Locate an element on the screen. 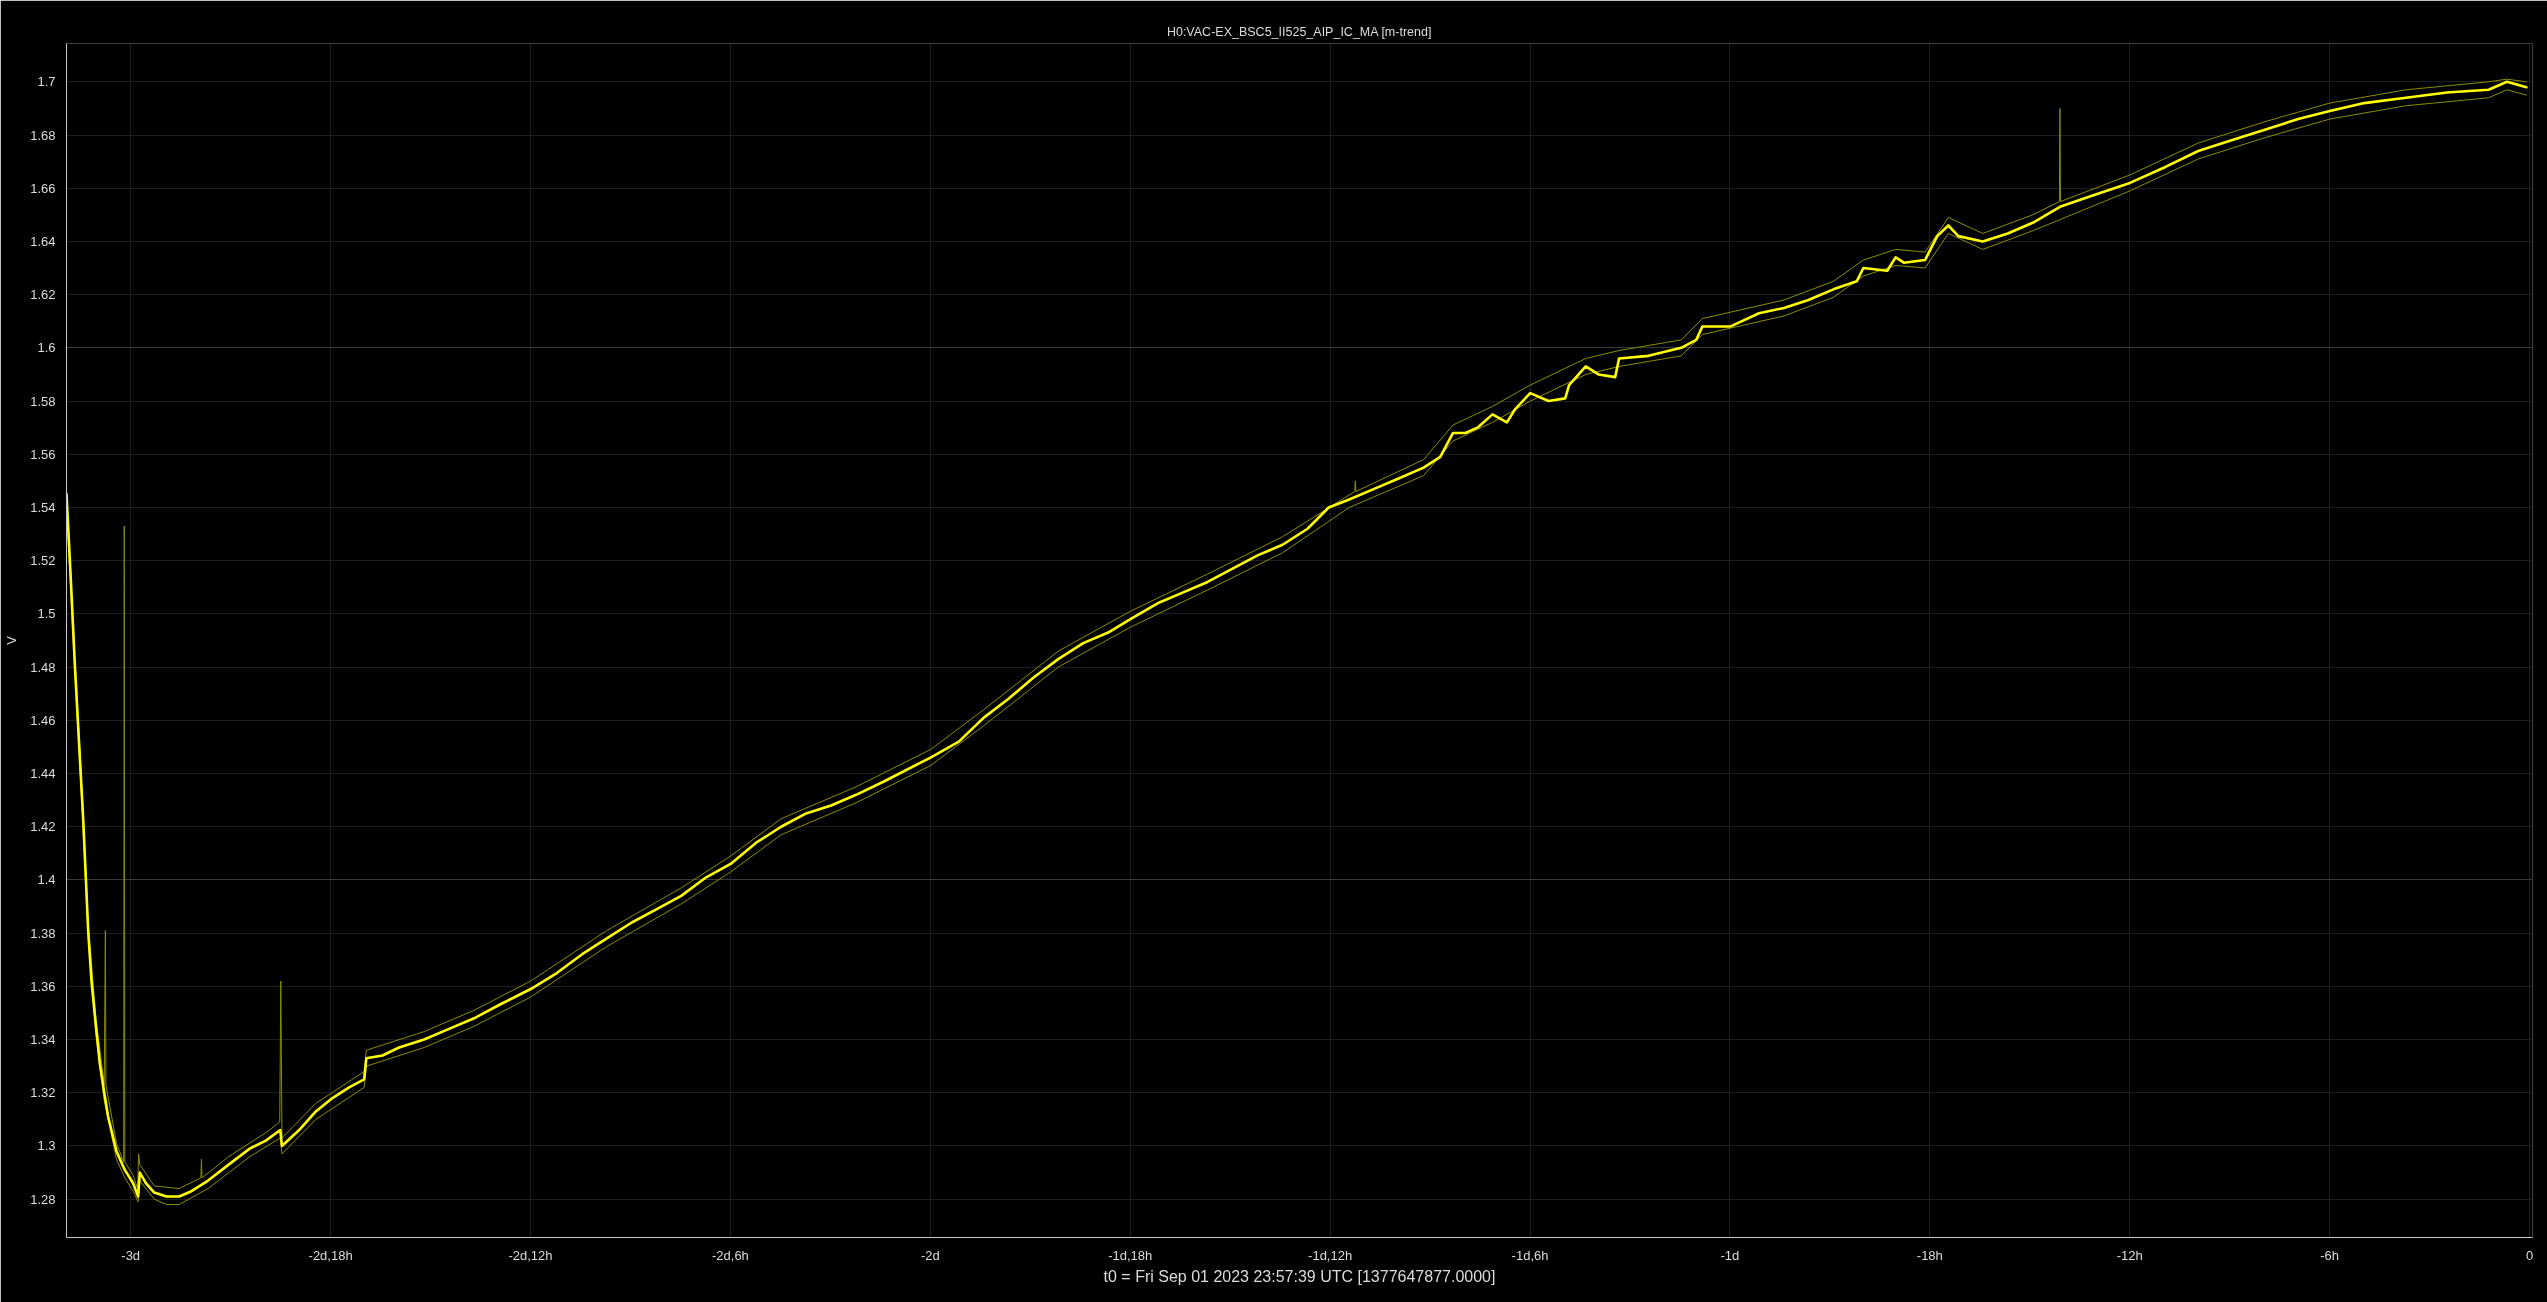 The height and width of the screenshot is (1302, 2547). chart-title: H0:VAC-EX_BSC5_II525_AIP_IC_MA [m-trend] is located at coordinates (1299, 31).